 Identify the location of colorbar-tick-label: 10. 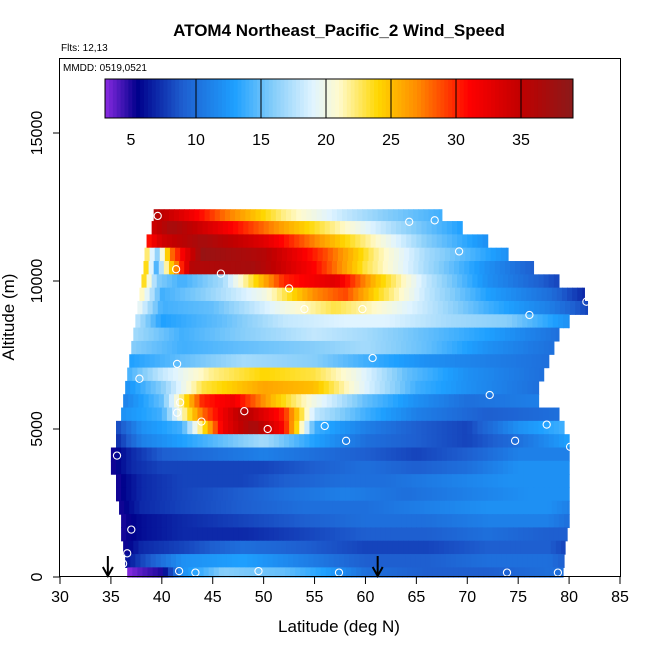
(196, 140).